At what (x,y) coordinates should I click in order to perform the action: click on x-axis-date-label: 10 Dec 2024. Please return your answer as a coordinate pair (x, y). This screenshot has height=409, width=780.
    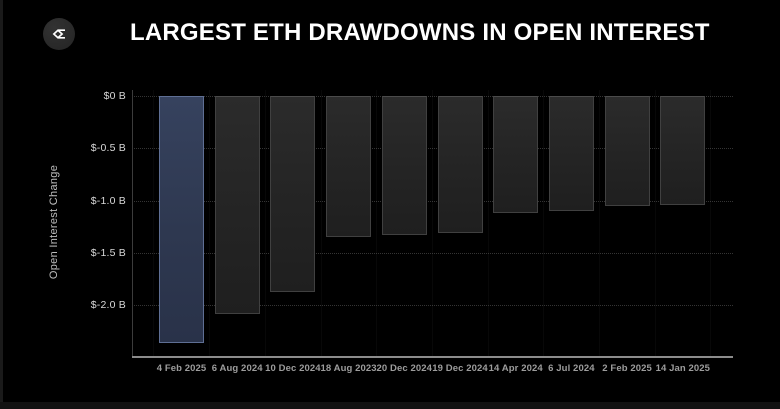
    Looking at the image, I should click on (293, 368).